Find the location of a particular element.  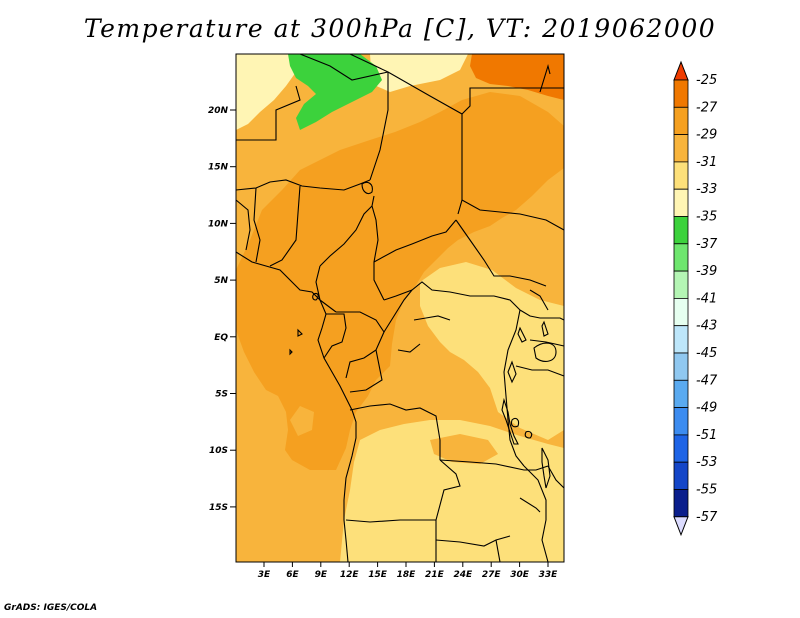

contour-m33-east is located at coordinates (492, 351).